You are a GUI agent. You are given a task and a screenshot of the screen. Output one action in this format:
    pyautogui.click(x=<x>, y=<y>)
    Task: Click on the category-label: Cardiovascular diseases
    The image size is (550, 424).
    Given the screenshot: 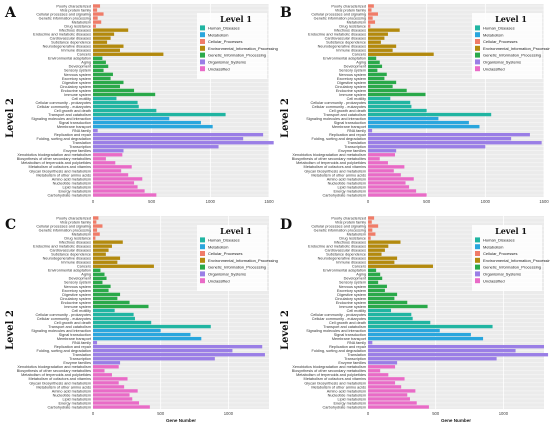 What is the action you would take?
    pyautogui.click(x=345, y=251)
    